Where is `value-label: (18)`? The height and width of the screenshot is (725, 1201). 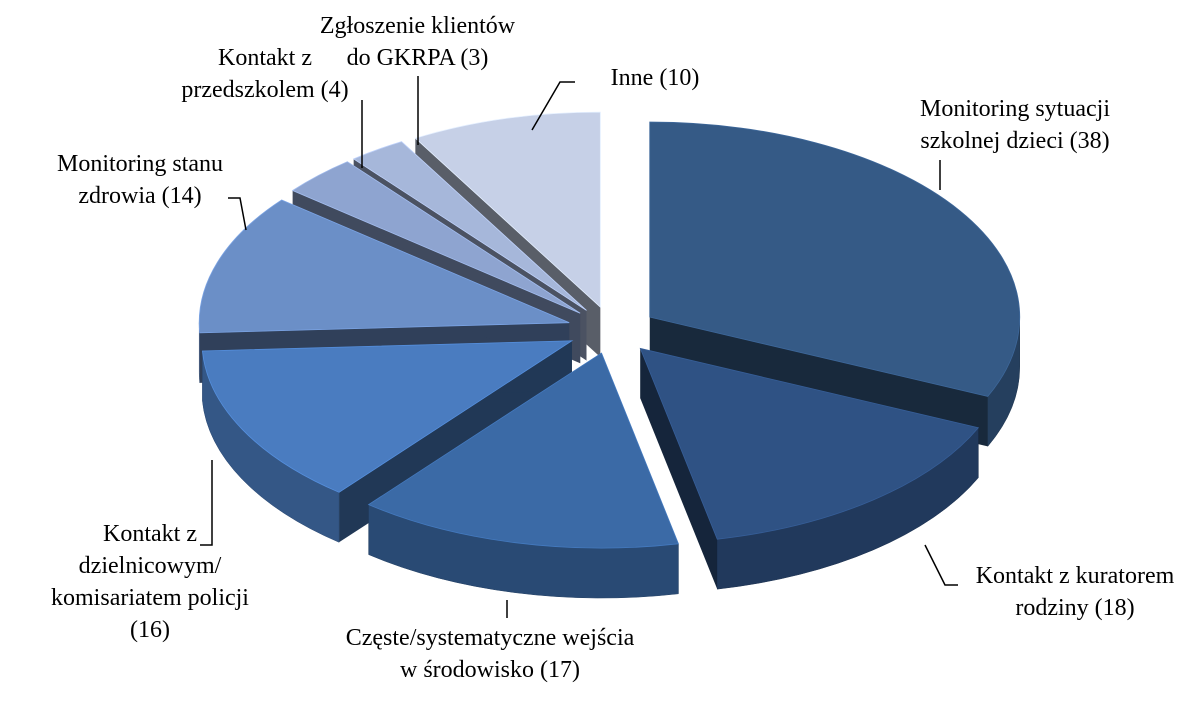 value-label: (18) is located at coordinates (1114, 608).